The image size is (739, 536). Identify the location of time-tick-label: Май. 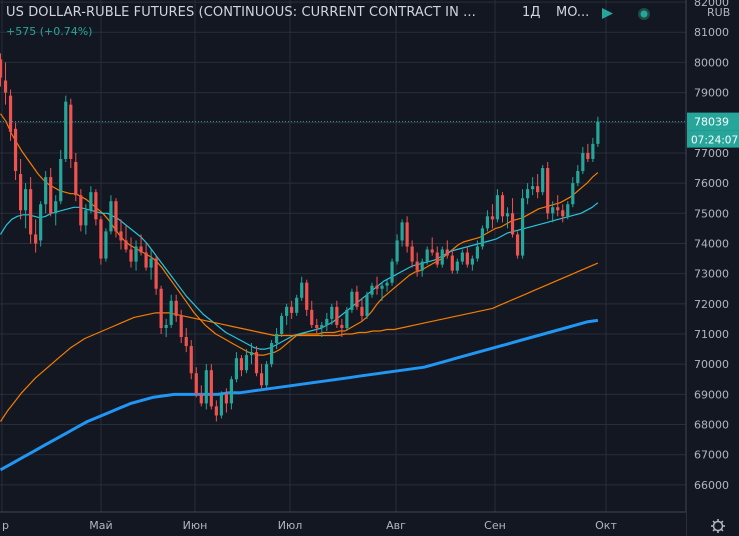
(100, 525).